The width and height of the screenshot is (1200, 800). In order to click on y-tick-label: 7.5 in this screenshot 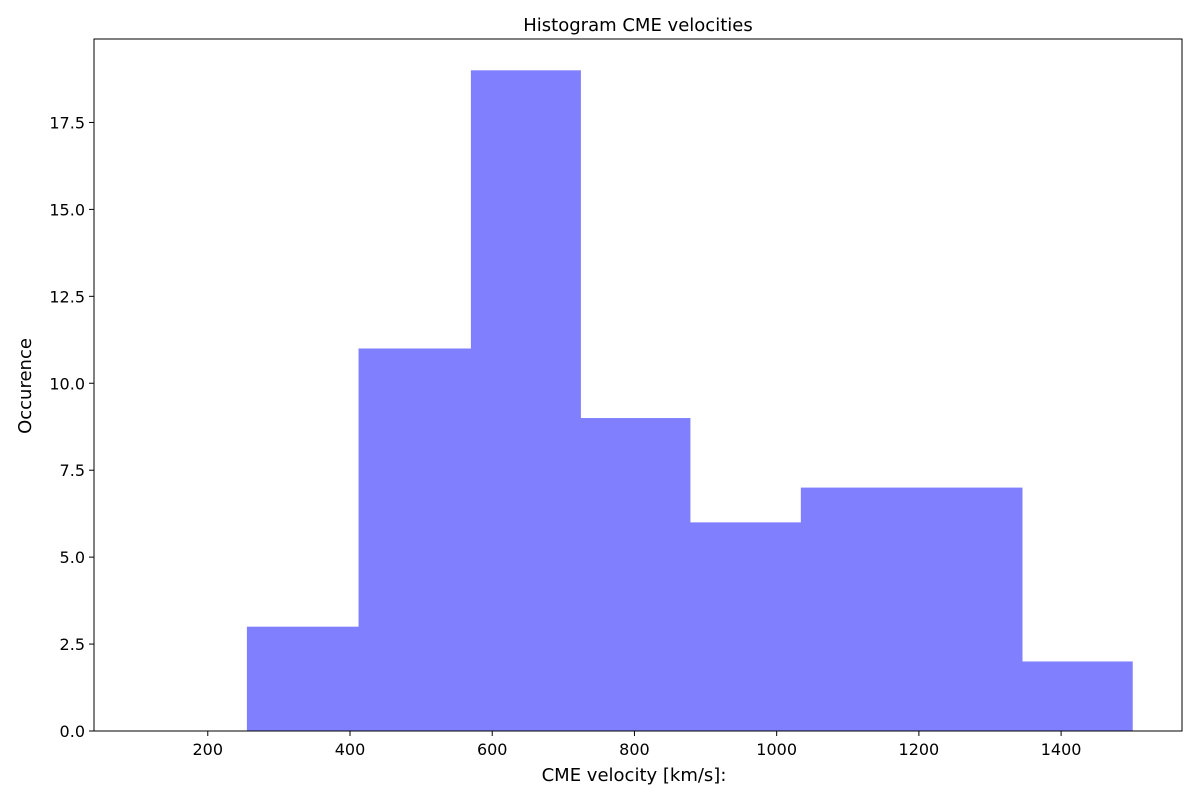, I will do `click(72, 470)`.